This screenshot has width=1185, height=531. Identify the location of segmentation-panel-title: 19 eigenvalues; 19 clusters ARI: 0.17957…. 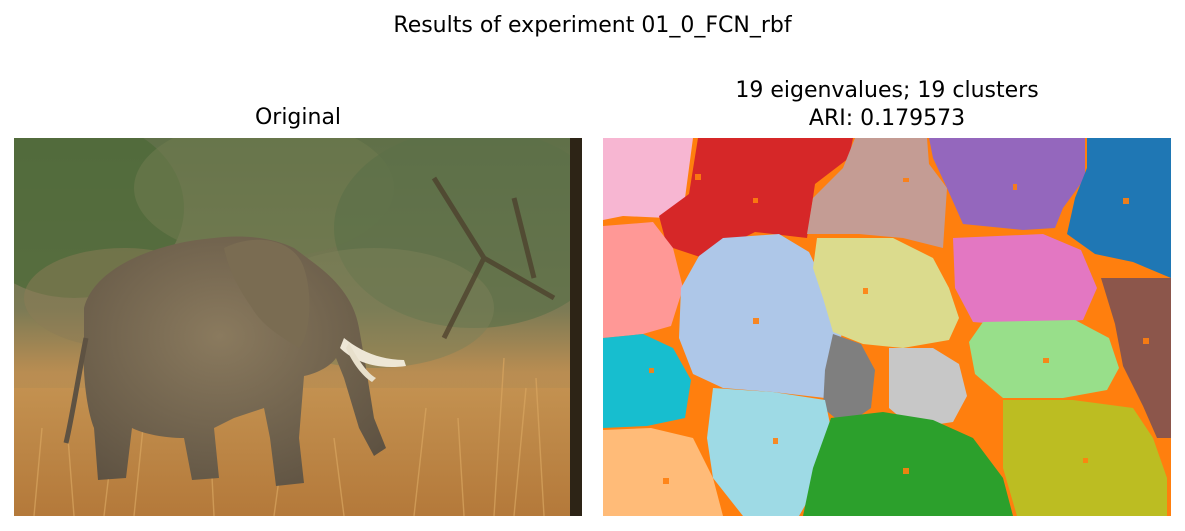
(887, 105).